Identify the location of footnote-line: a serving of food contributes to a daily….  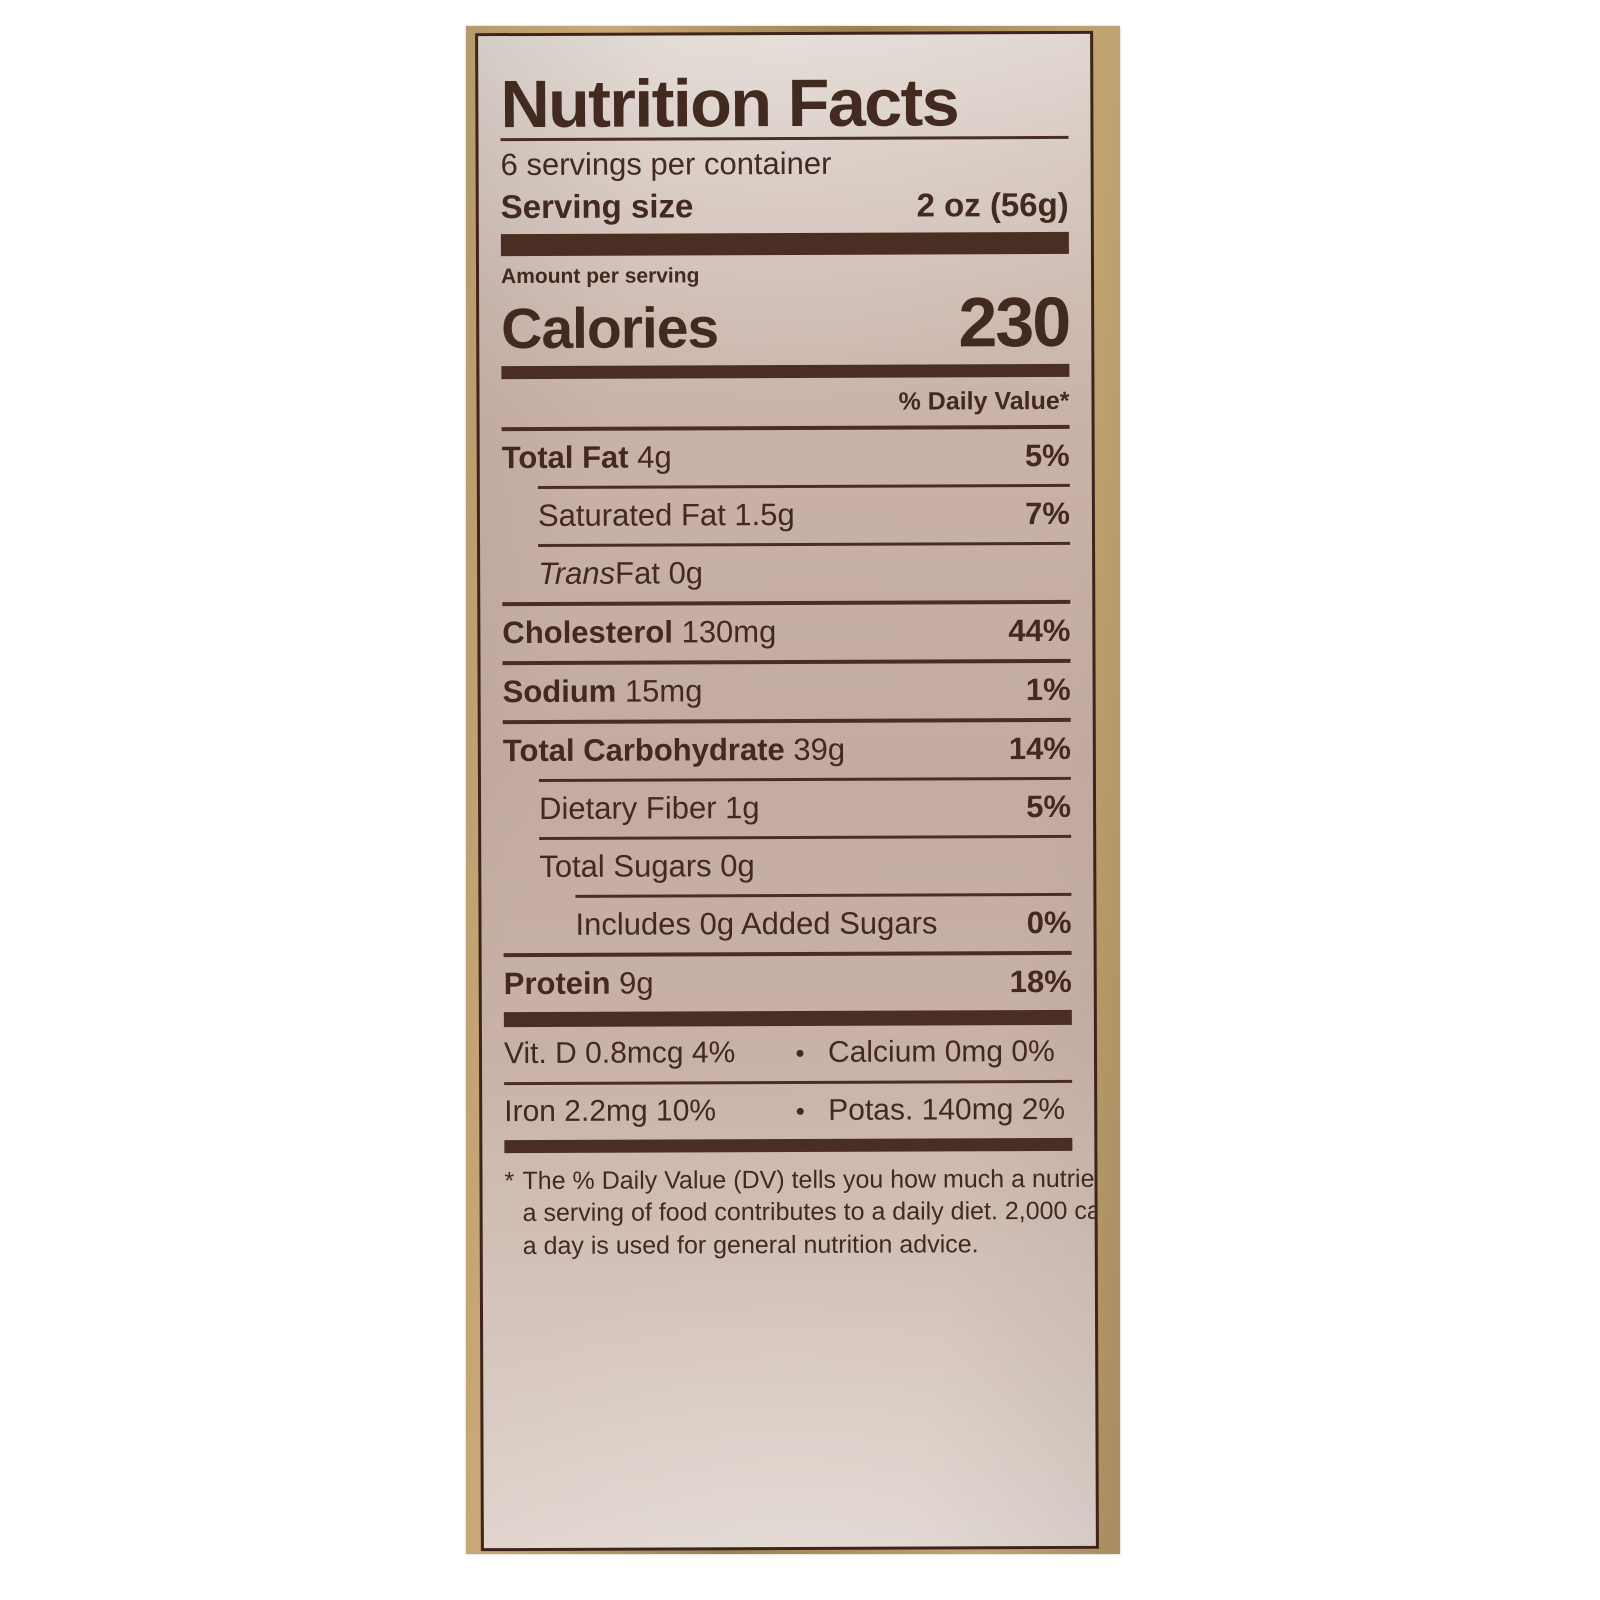
(809, 1212).